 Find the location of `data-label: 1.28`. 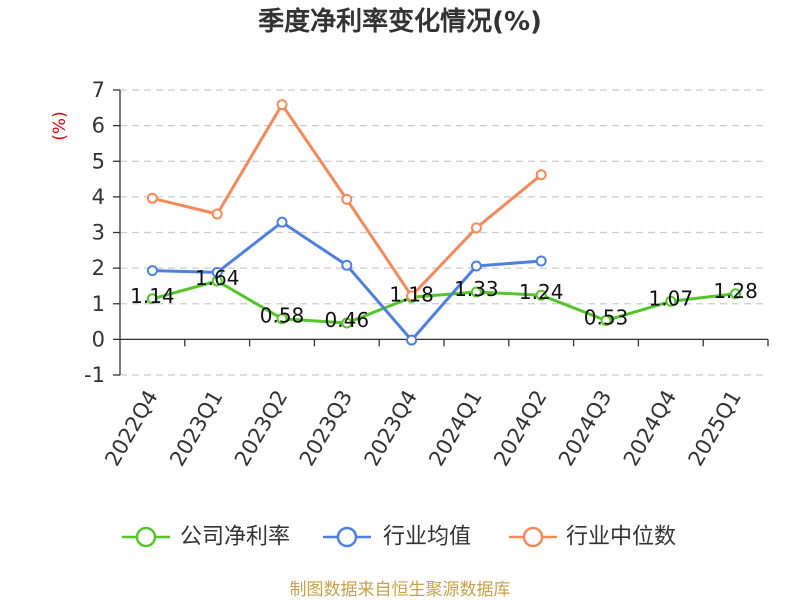

data-label: 1.28 is located at coordinates (735, 291).